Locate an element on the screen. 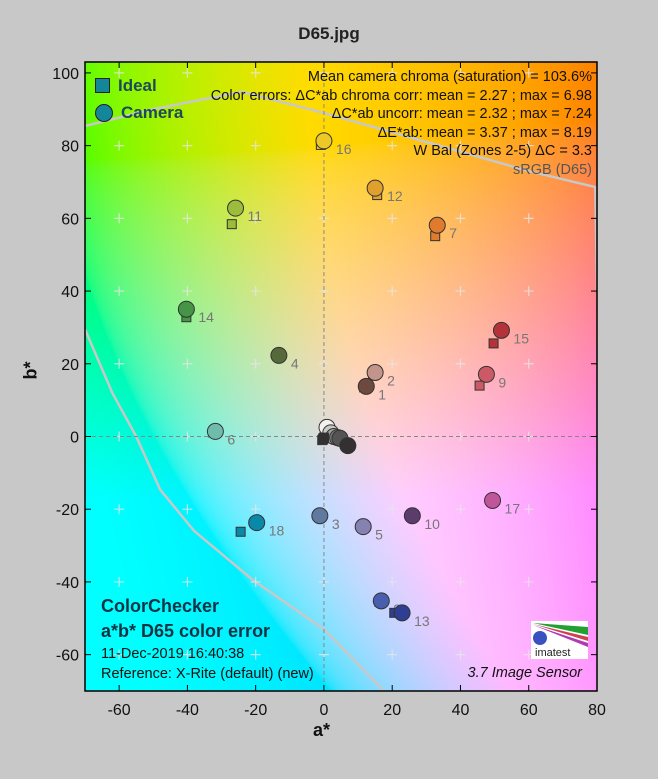 This screenshot has width=658, height=779. y-tick-label: 0 is located at coordinates (74, 437).